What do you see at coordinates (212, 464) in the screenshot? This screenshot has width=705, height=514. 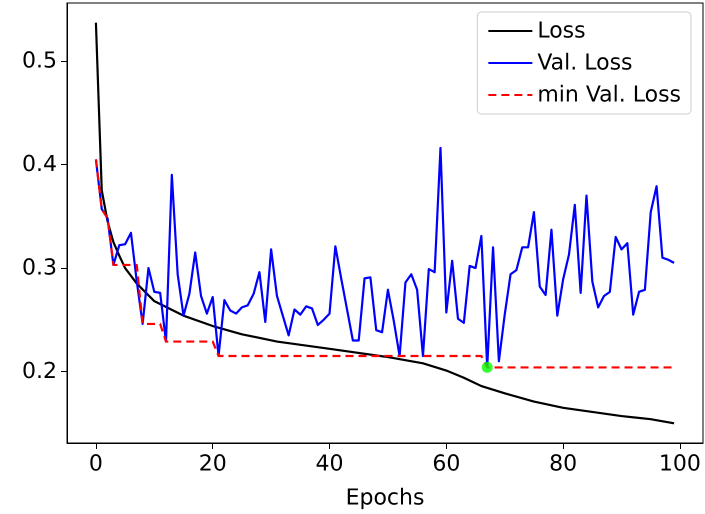 I see `x-tick-label: 20` at bounding box center [212, 464].